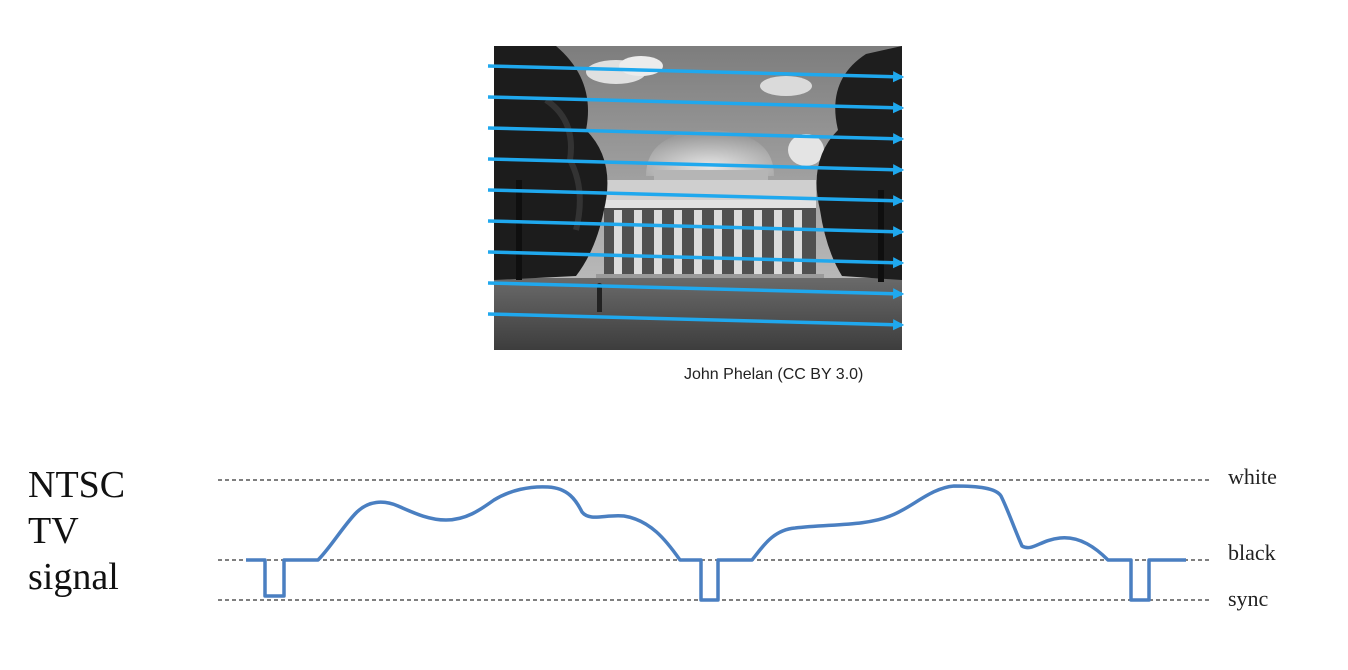  Describe the element at coordinates (53, 531) in the screenshot. I see `signal-title-line-2: TV` at that location.